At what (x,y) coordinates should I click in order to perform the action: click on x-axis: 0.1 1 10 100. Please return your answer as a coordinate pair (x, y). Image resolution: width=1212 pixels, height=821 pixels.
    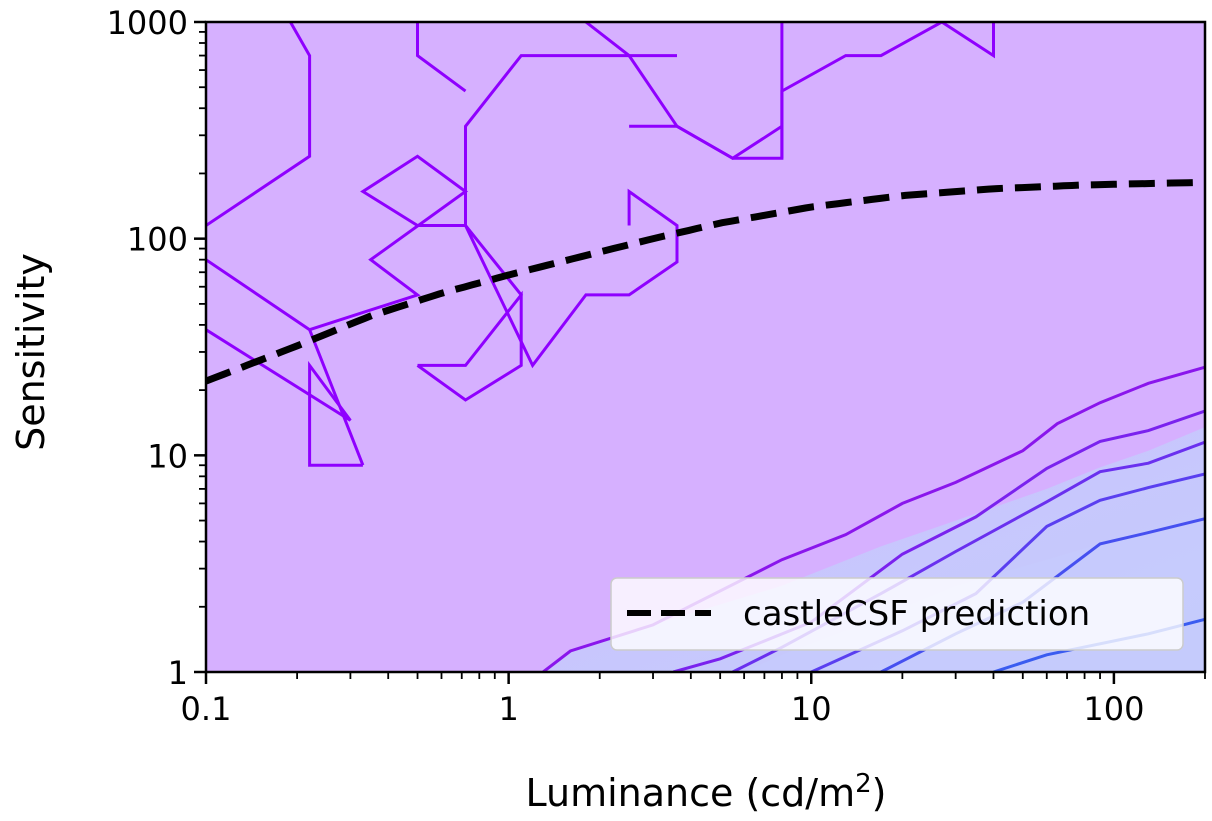
    Looking at the image, I should click on (693, 700).